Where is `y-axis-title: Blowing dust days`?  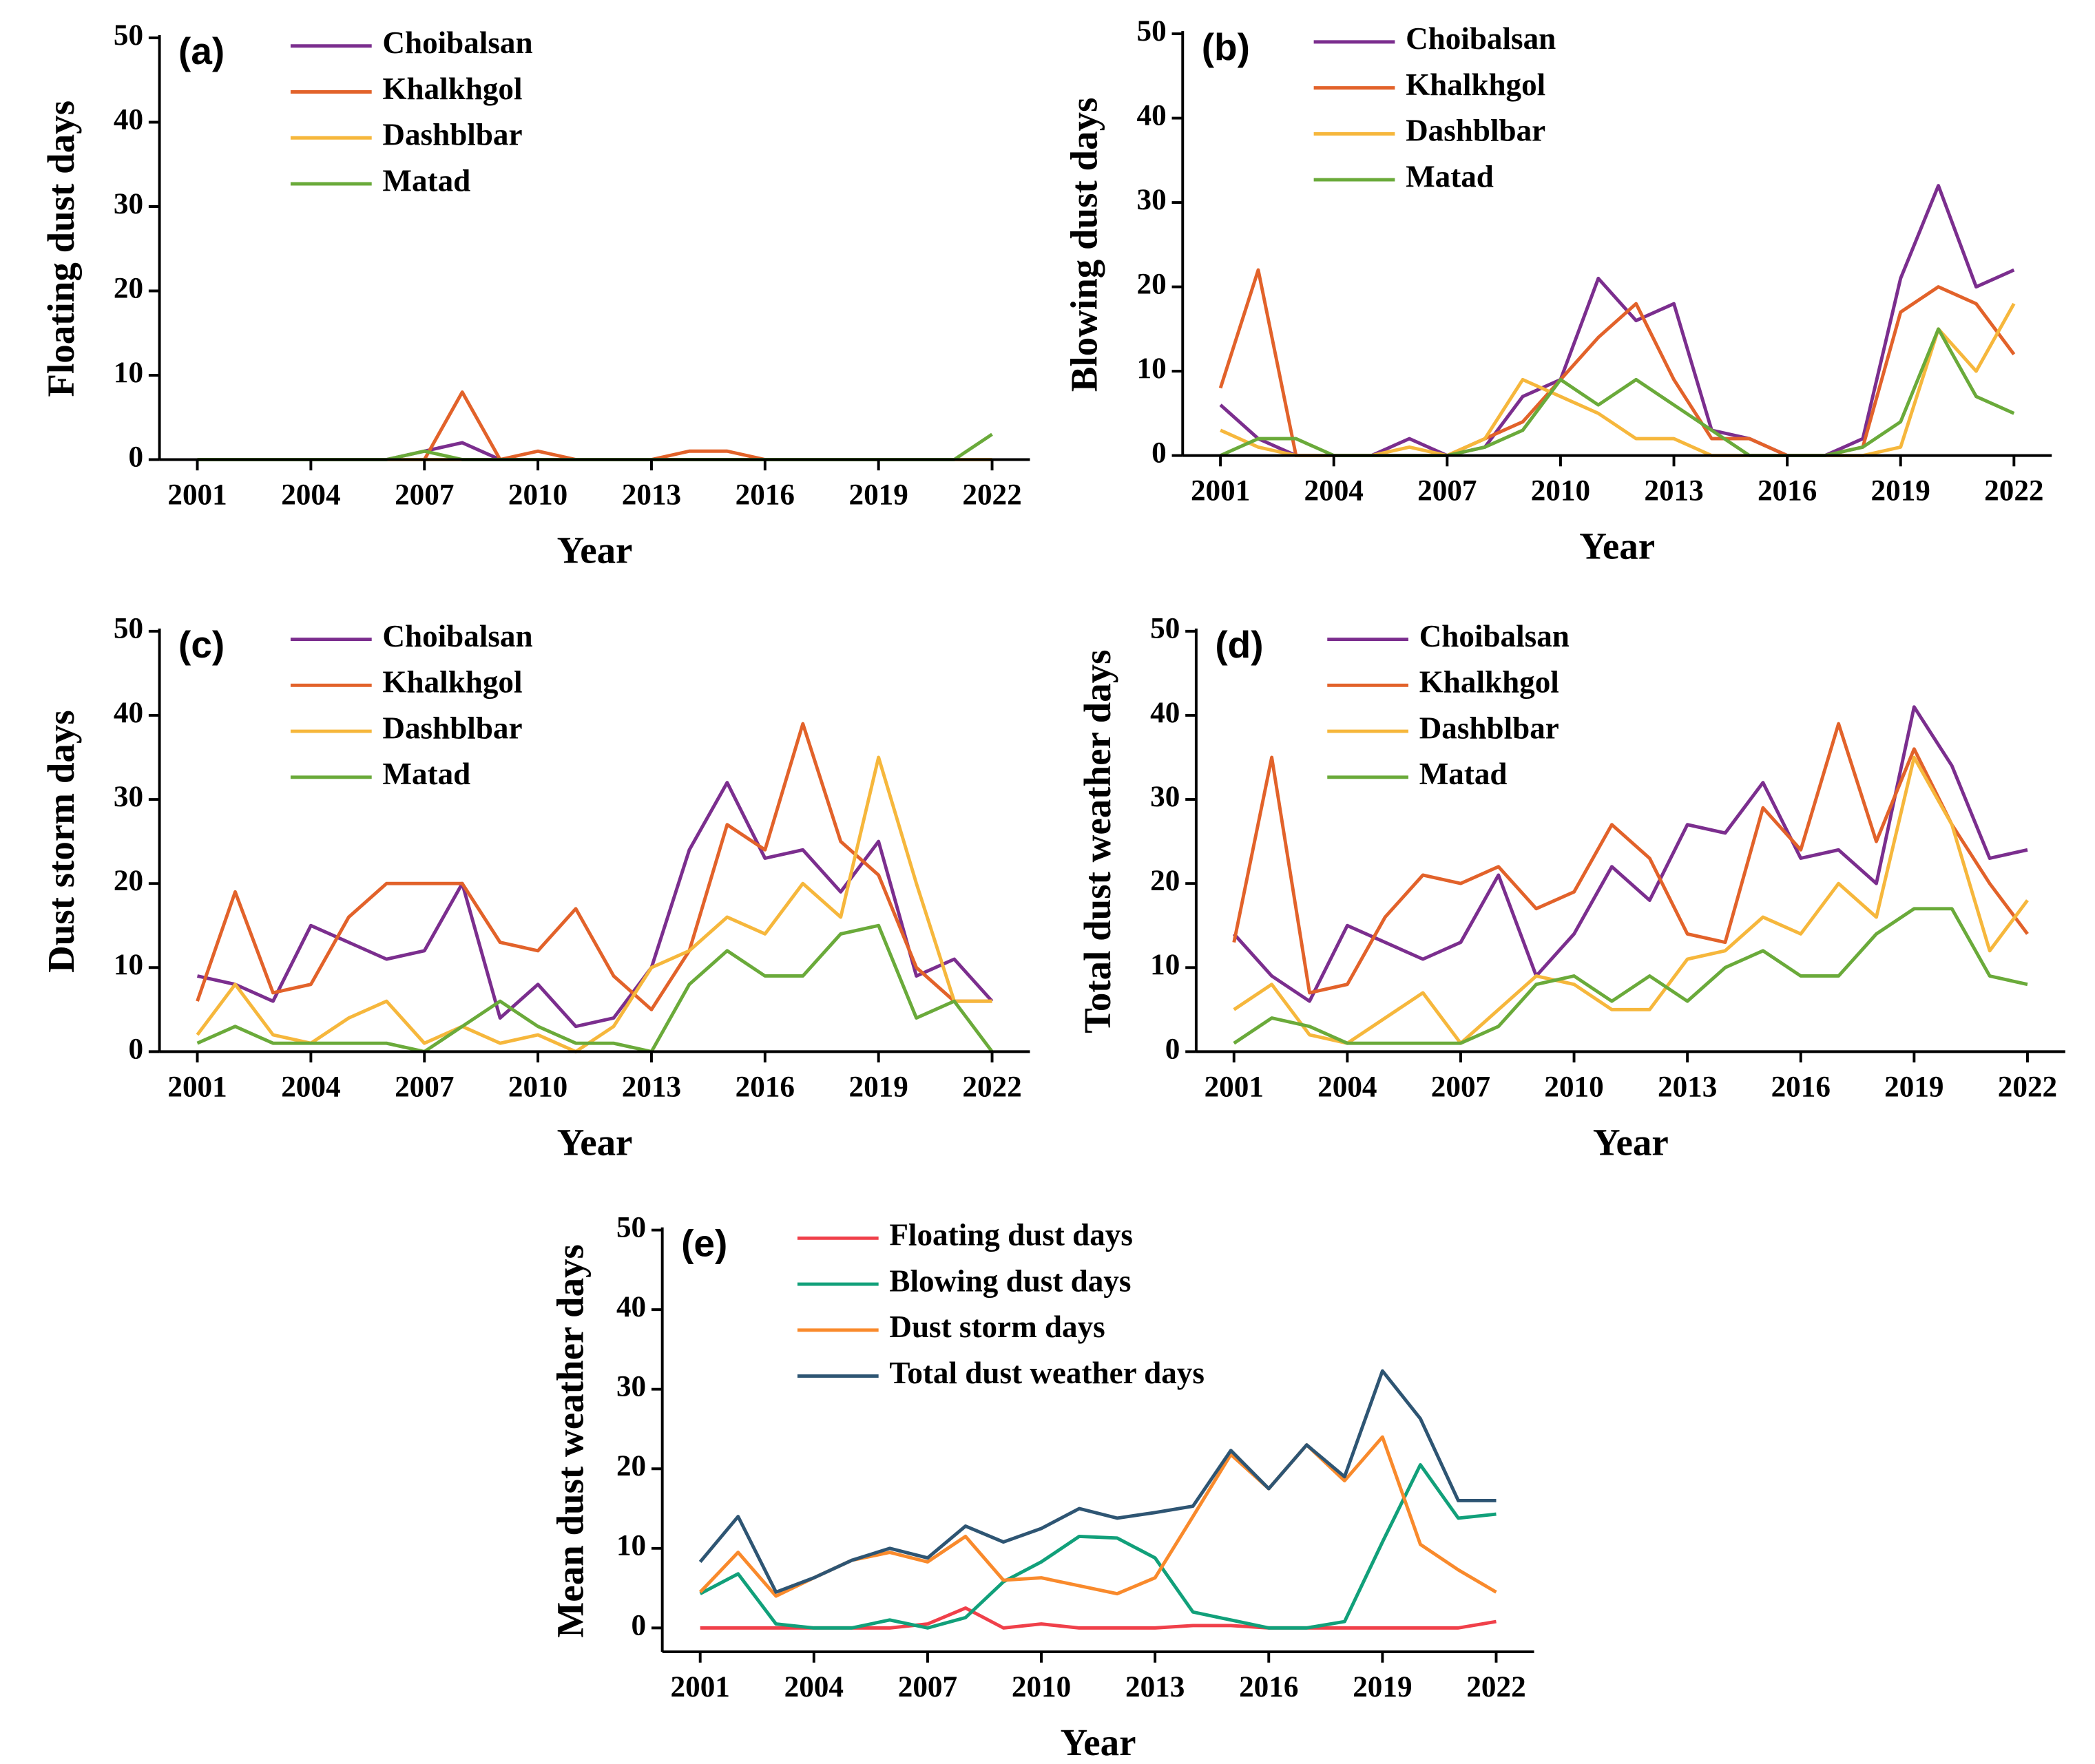 y-axis-title: Blowing dust days is located at coordinates (1084, 245).